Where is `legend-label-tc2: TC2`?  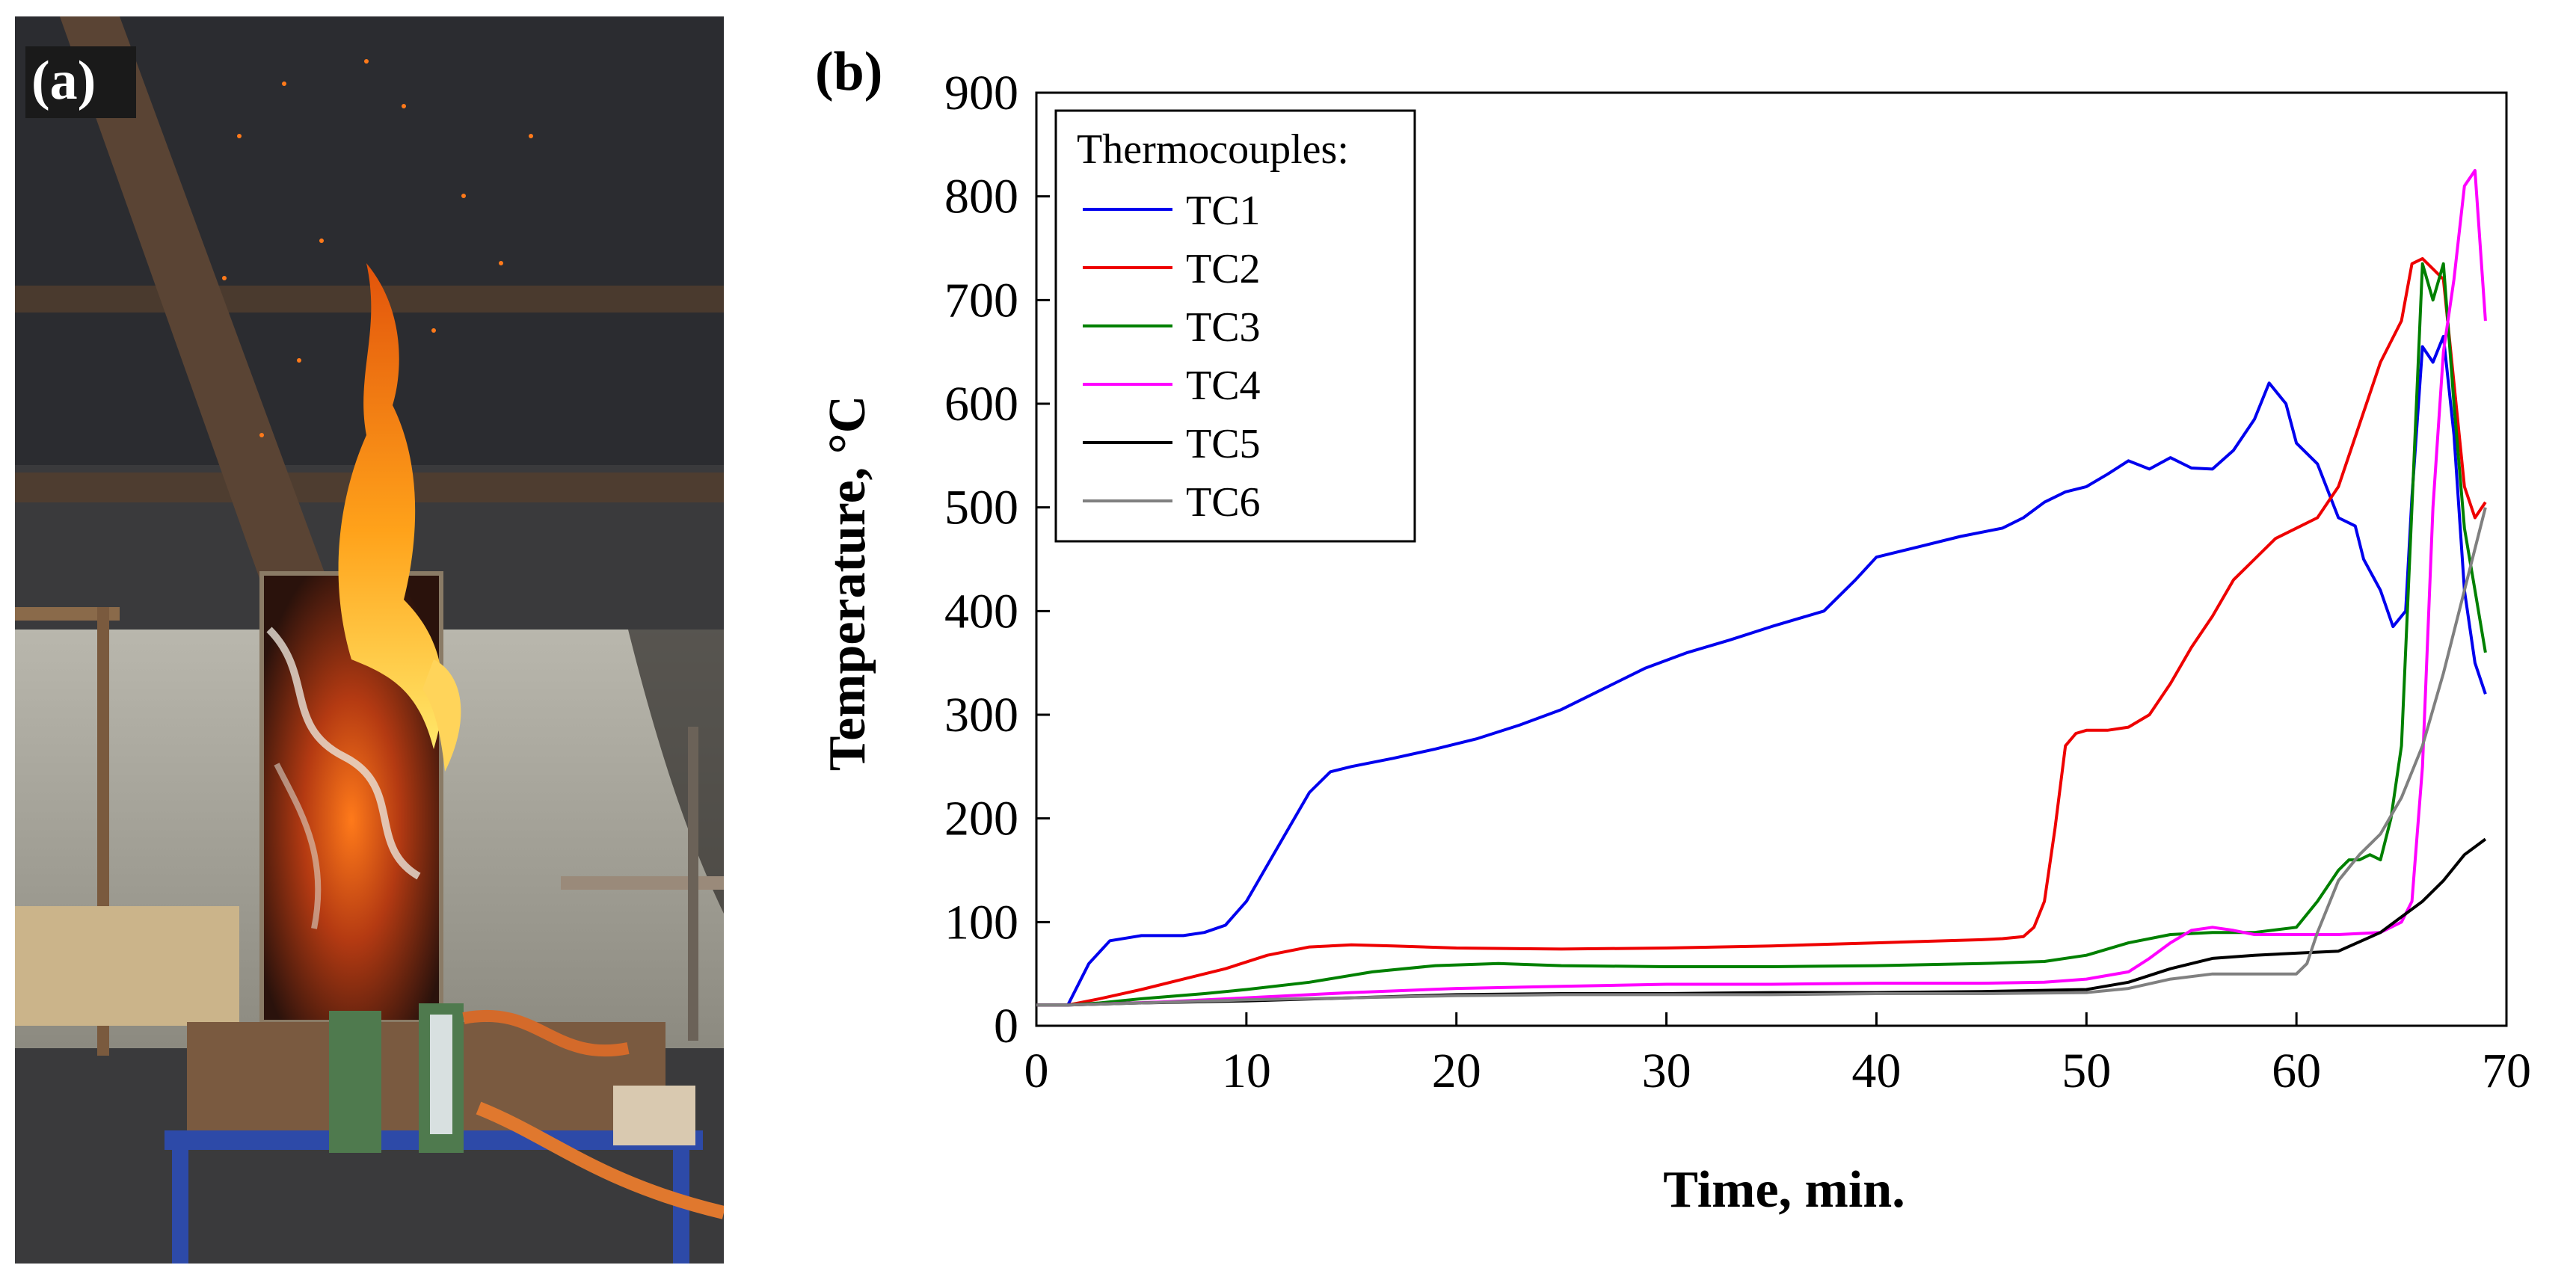 legend-label-tc2: TC2 is located at coordinates (1223, 269).